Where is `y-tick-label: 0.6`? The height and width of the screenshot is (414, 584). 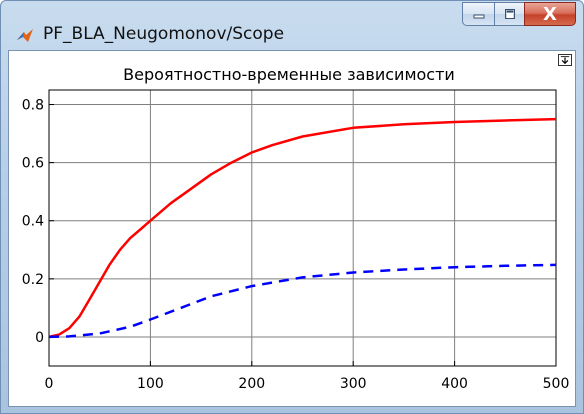 y-tick-label: 0.6 is located at coordinates (33, 164).